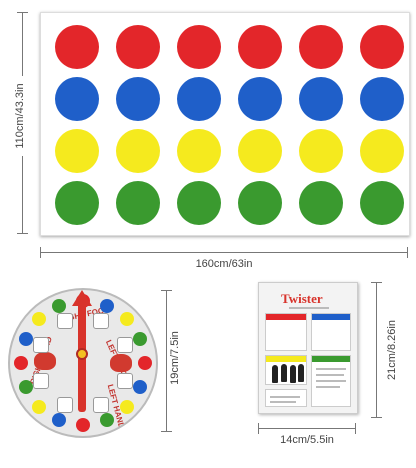  What do you see at coordinates (307, 440) in the screenshot?
I see `card-width-label: 14cm/5.5in` at bounding box center [307, 440].